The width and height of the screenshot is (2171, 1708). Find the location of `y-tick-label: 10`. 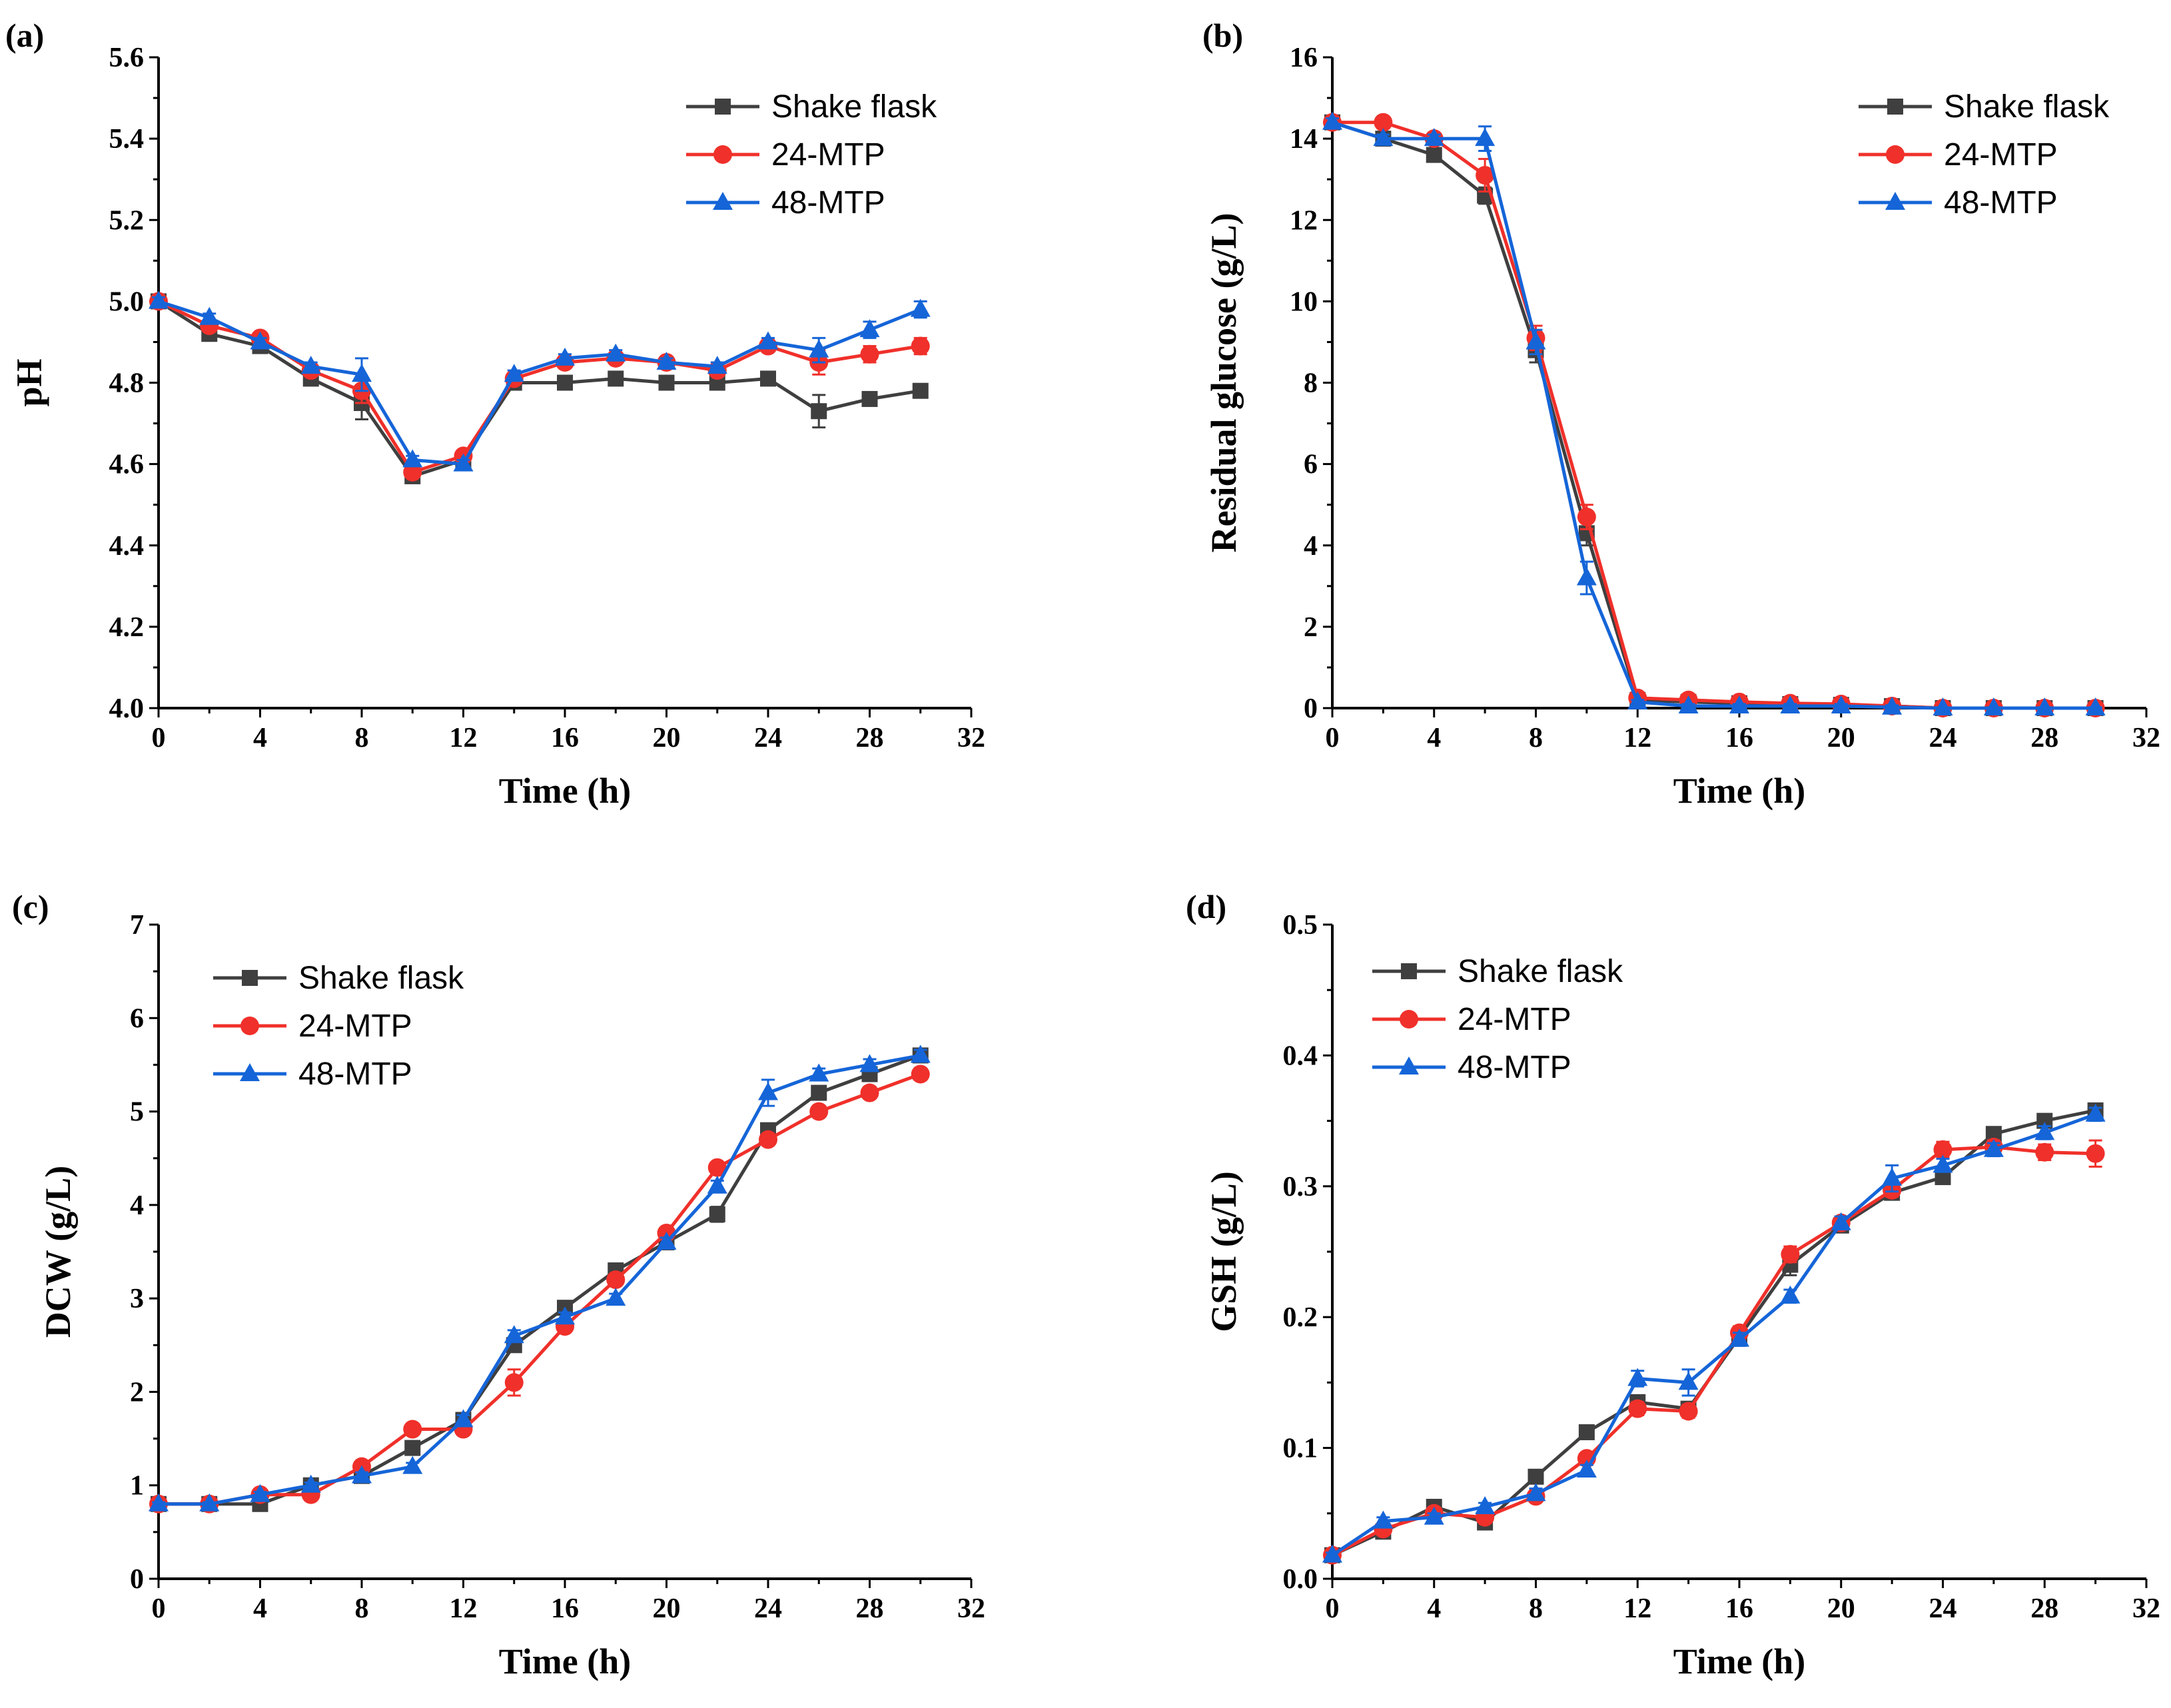

y-tick-label: 10 is located at coordinates (1304, 301).